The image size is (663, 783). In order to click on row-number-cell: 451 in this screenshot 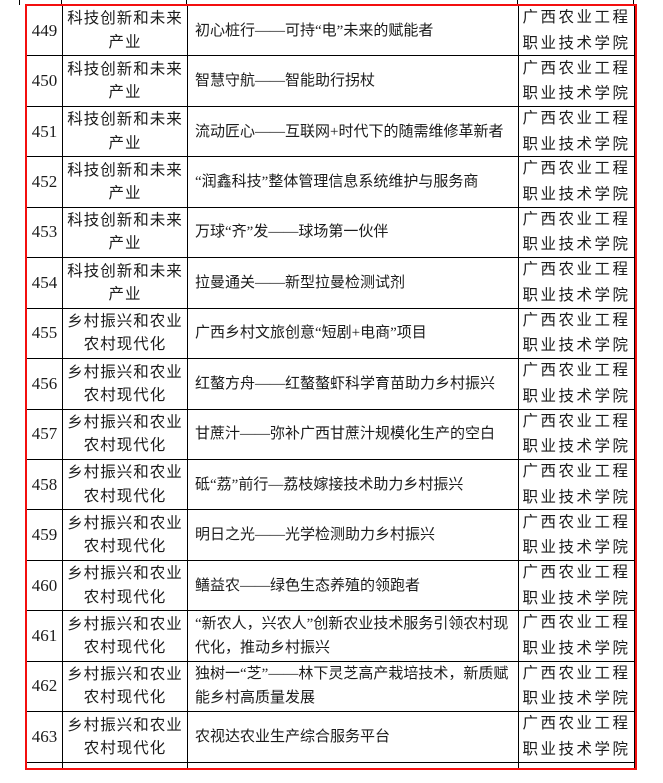, I will do `click(45, 132)`.